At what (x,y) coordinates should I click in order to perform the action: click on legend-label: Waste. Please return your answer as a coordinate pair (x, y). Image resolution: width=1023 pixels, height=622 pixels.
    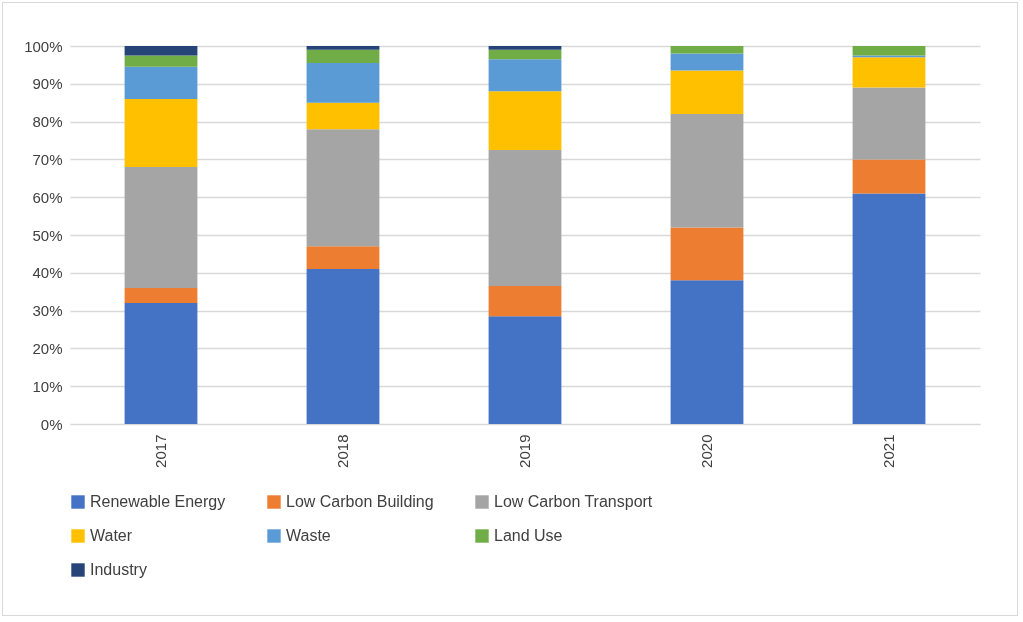
    Looking at the image, I should click on (308, 535).